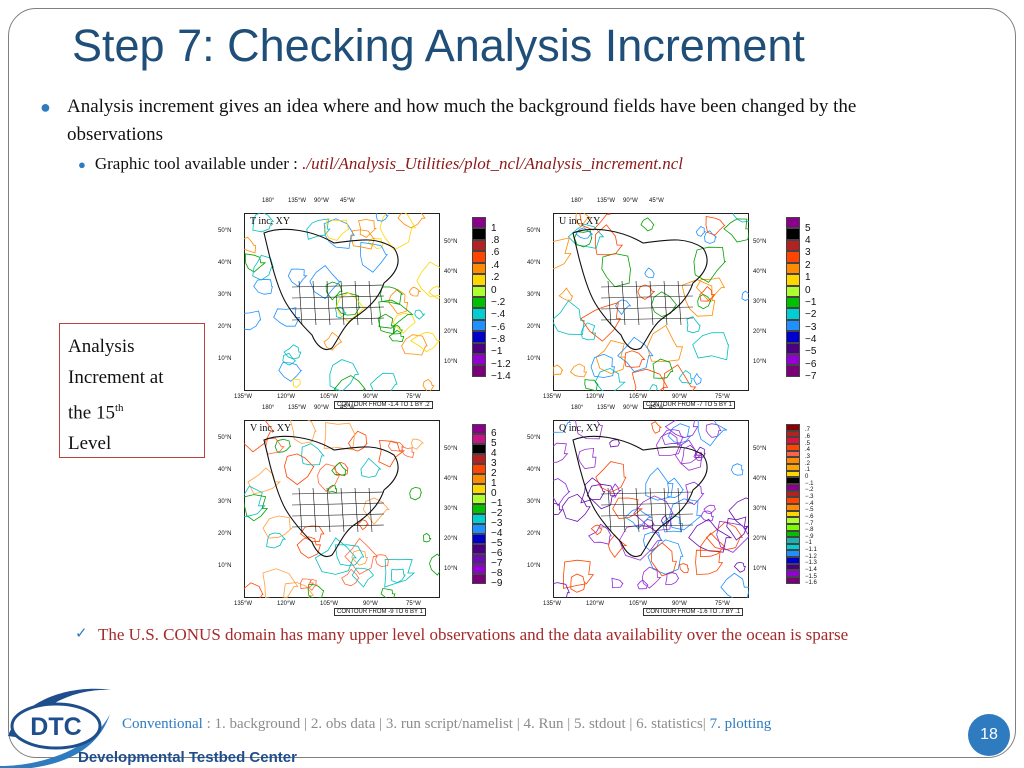  Describe the element at coordinates (494, 433) in the screenshot. I see `colorbar-label: 6` at that location.